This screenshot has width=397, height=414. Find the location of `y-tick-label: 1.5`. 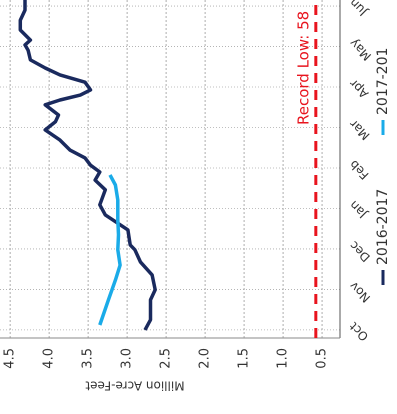

y-tick-label: 1.5 is located at coordinates (244, 358).